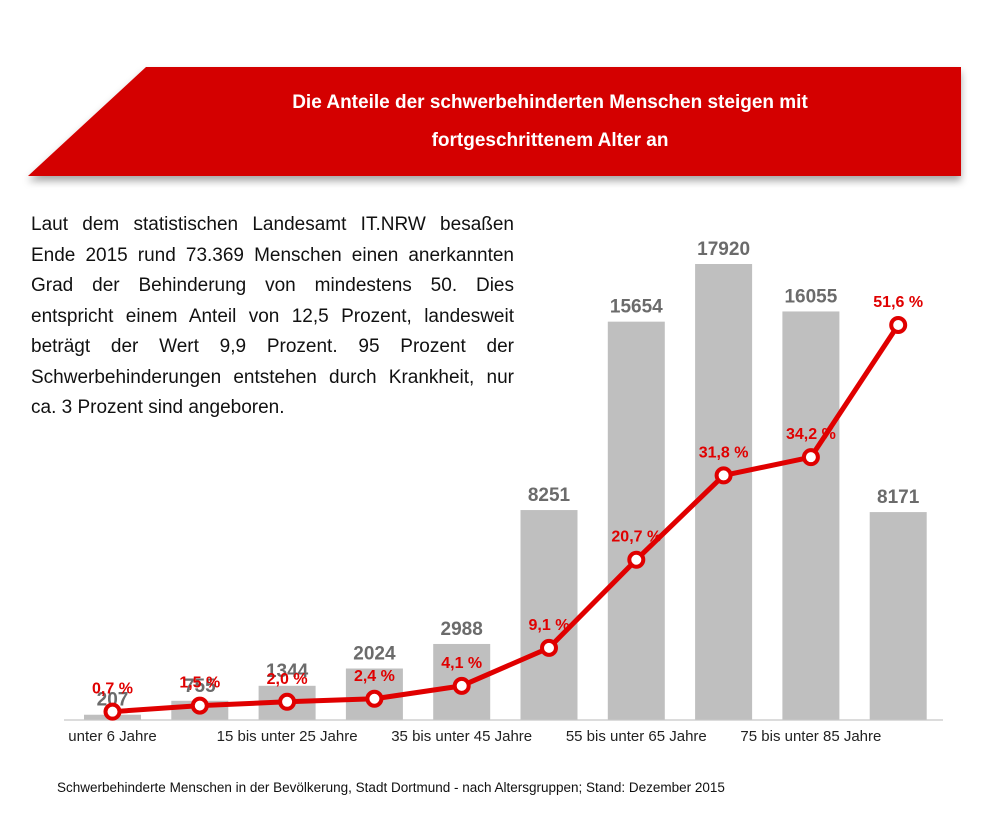  Describe the element at coordinates (112, 736) in the screenshot. I see `category-label: unter 6 Jahre` at that location.